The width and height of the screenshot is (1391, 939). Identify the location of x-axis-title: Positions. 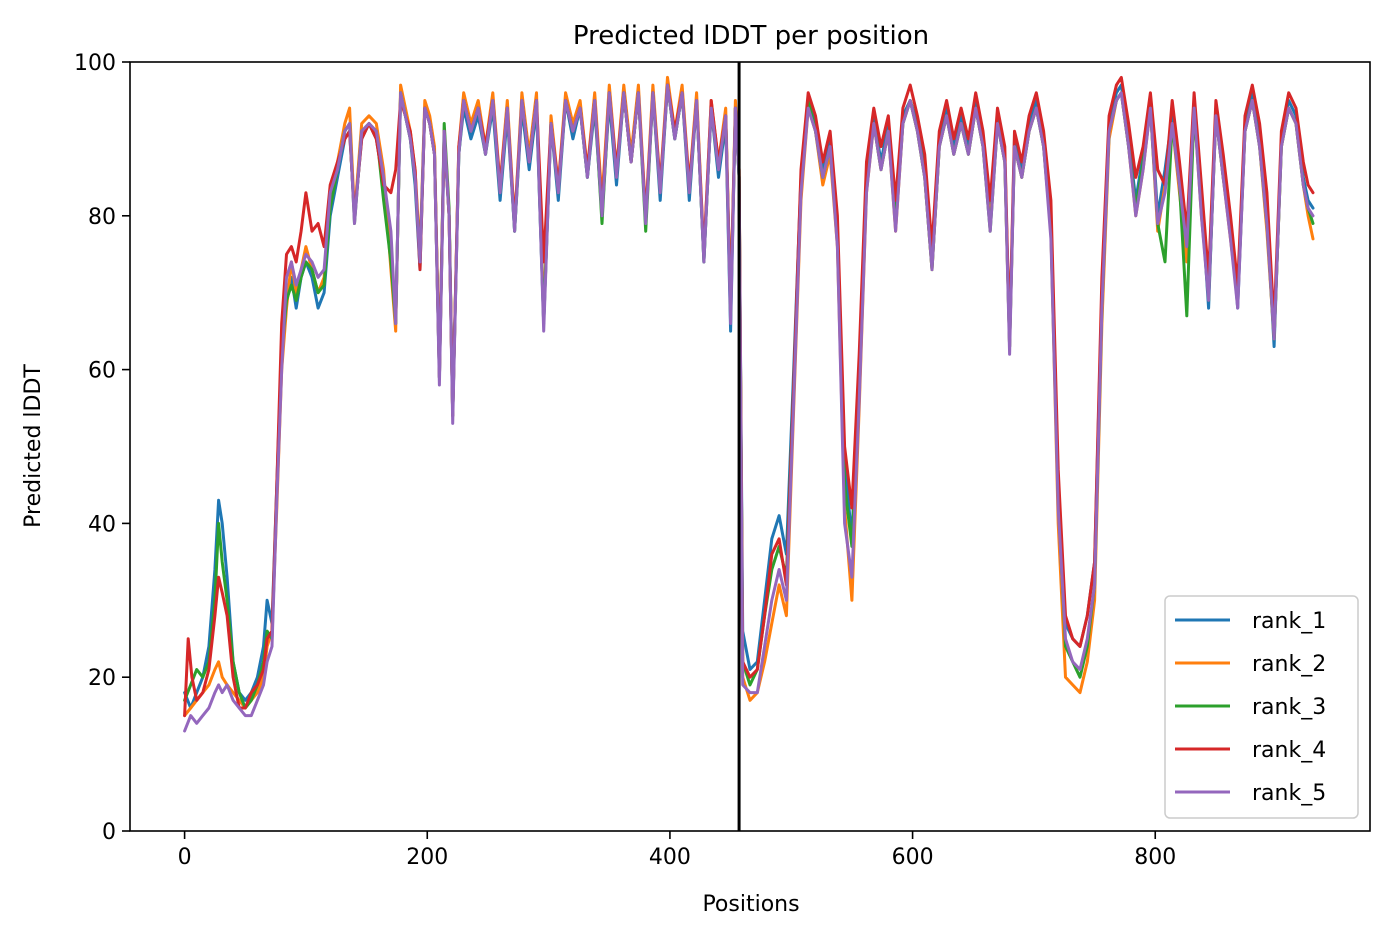
(750, 904).